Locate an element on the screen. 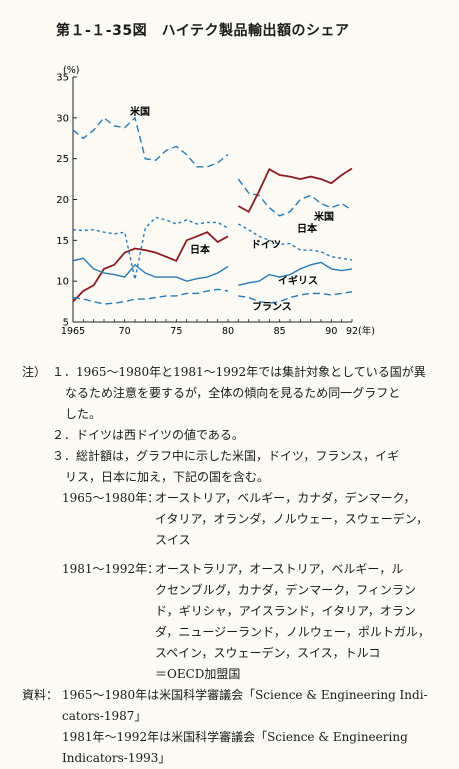 Image resolution: width=459 pixels, height=769 pixels. series-line-イギリス-2 is located at coordinates (295, 273).